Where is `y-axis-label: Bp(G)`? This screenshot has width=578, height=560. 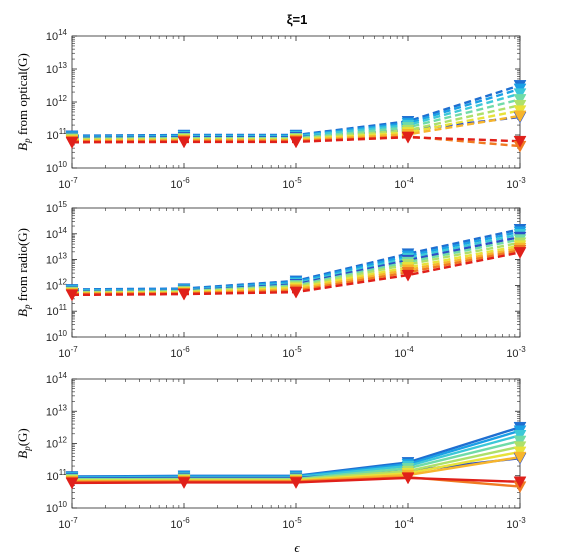 y-axis-label: Bp(G) is located at coordinates (23, 443).